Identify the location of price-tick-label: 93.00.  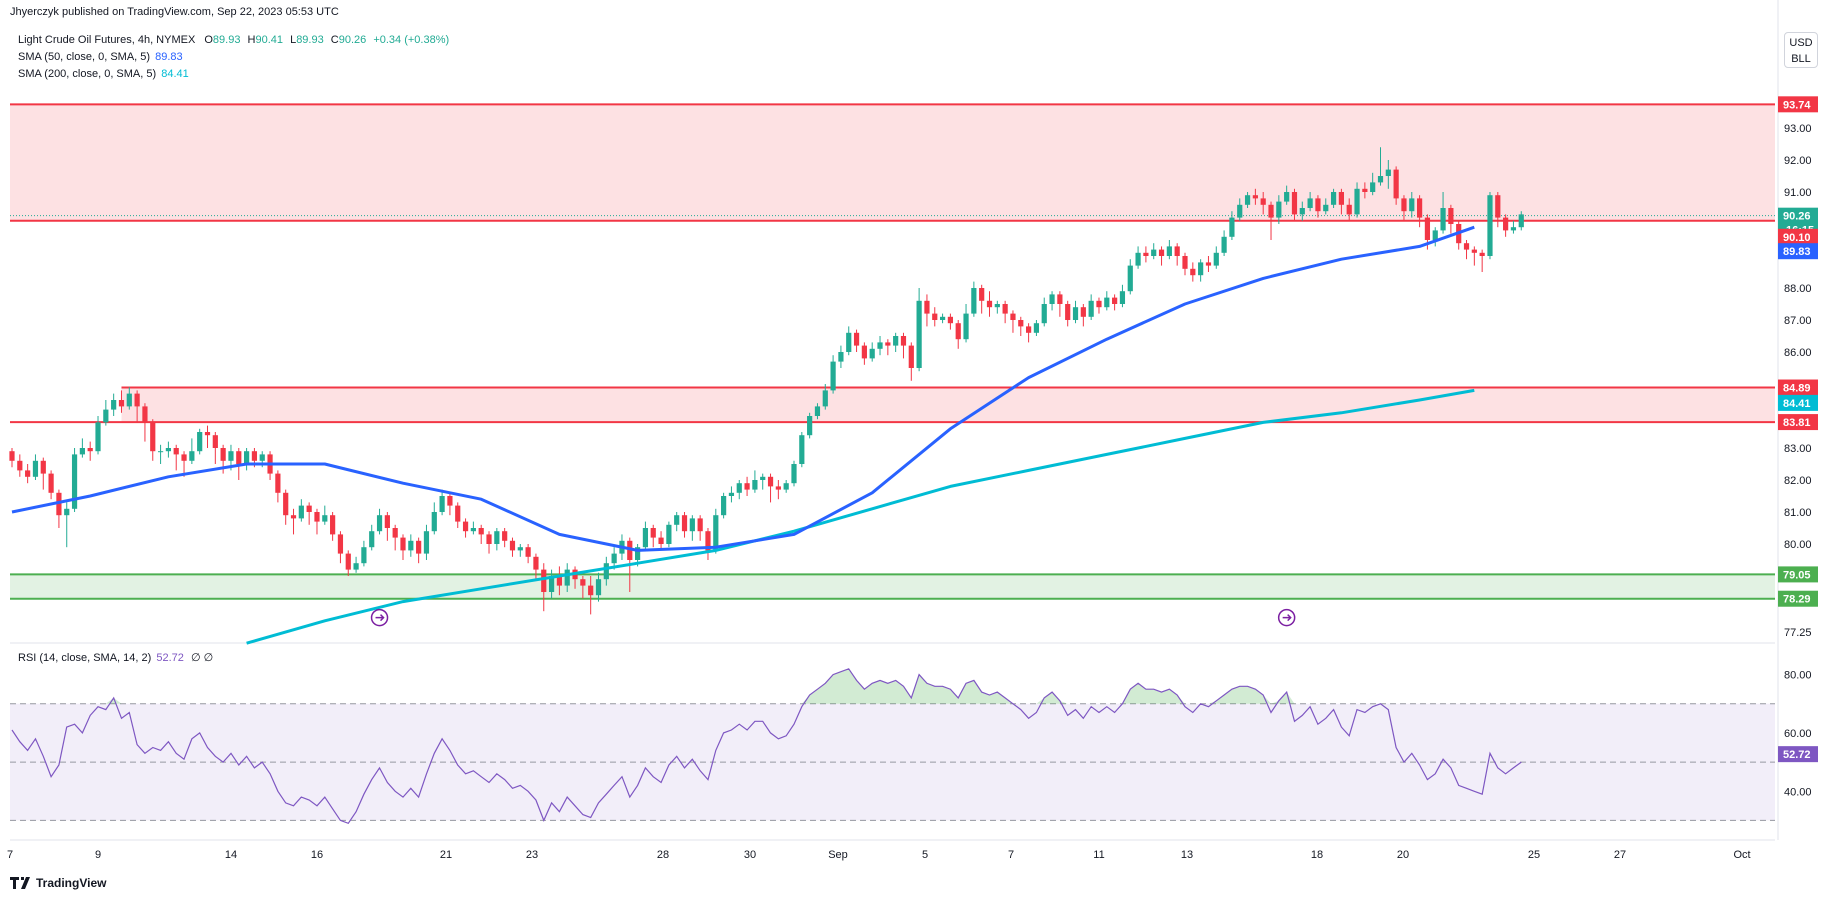
(1798, 129).